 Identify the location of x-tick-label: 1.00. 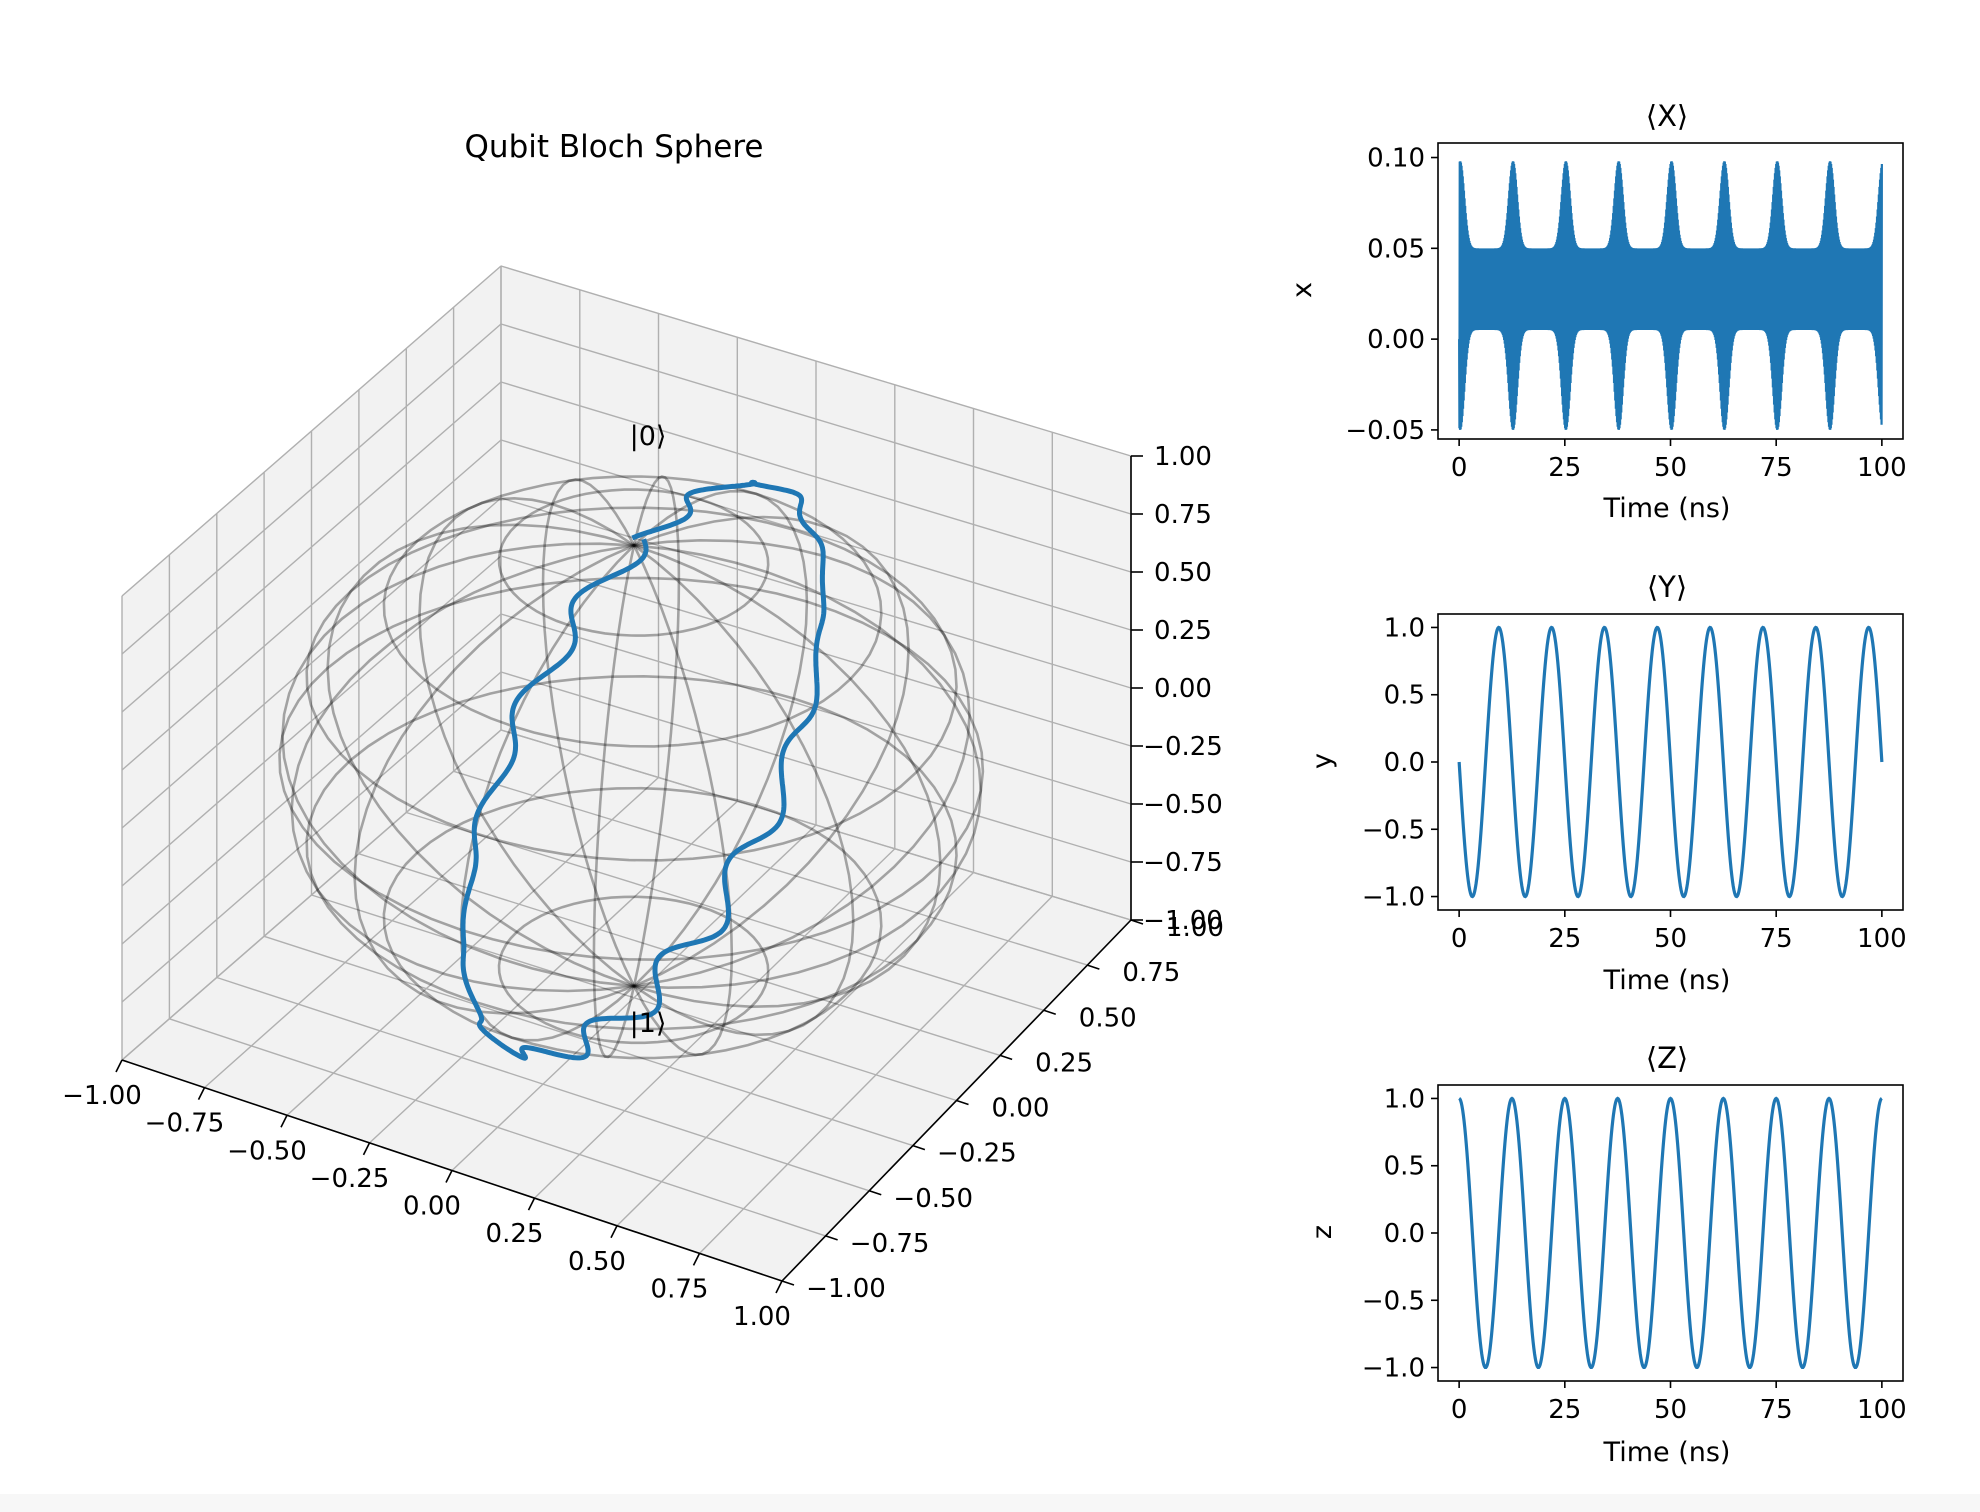
(762, 1317).